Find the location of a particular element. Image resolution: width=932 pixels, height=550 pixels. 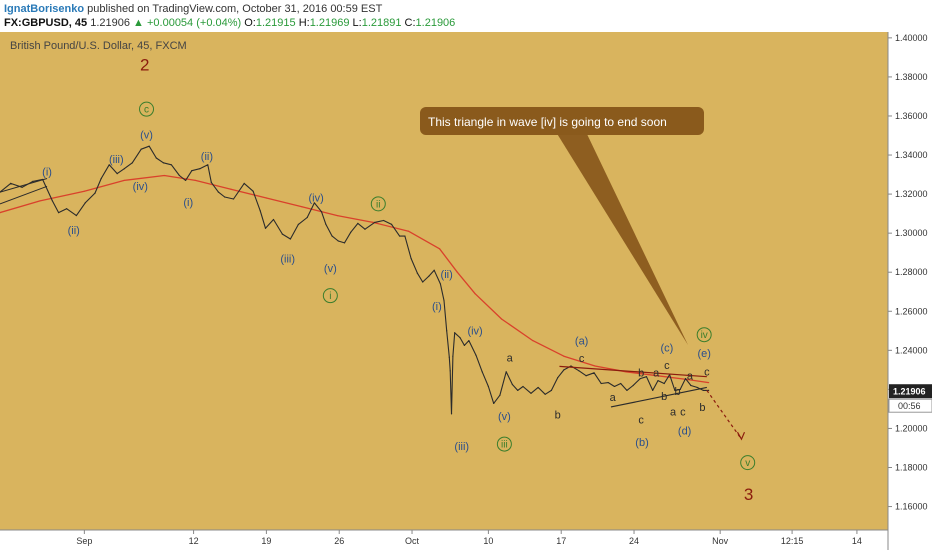

wave-label: (iii) is located at coordinates (461, 447).